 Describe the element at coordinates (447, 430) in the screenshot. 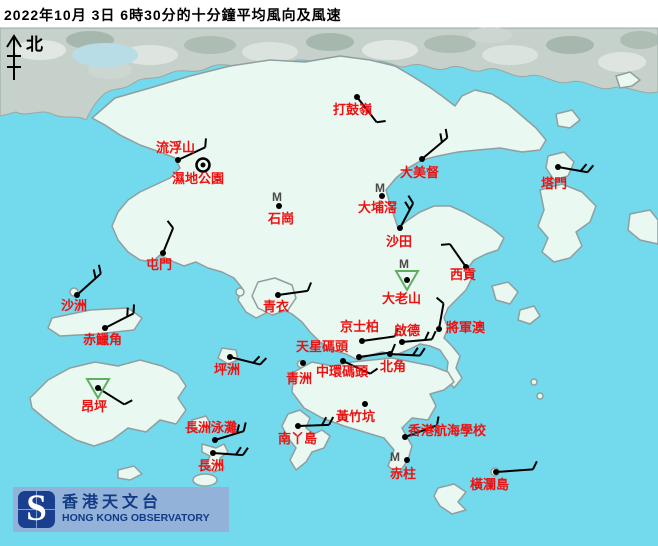

I see `station-label-hk-sea-school: 香港航海學校` at that location.